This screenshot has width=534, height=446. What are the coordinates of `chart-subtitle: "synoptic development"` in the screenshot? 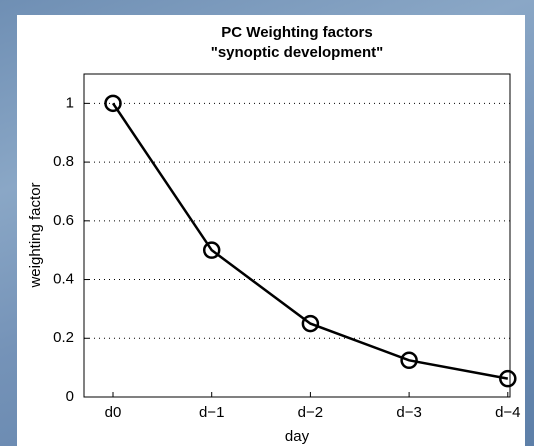 It's located at (297, 52).